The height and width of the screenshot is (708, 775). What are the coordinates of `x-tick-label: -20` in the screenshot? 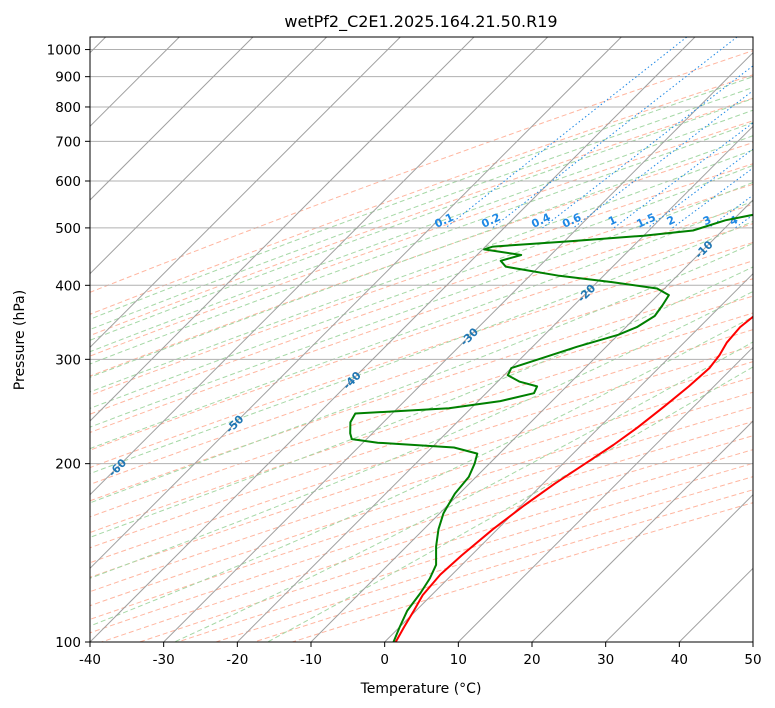 It's located at (237, 660).